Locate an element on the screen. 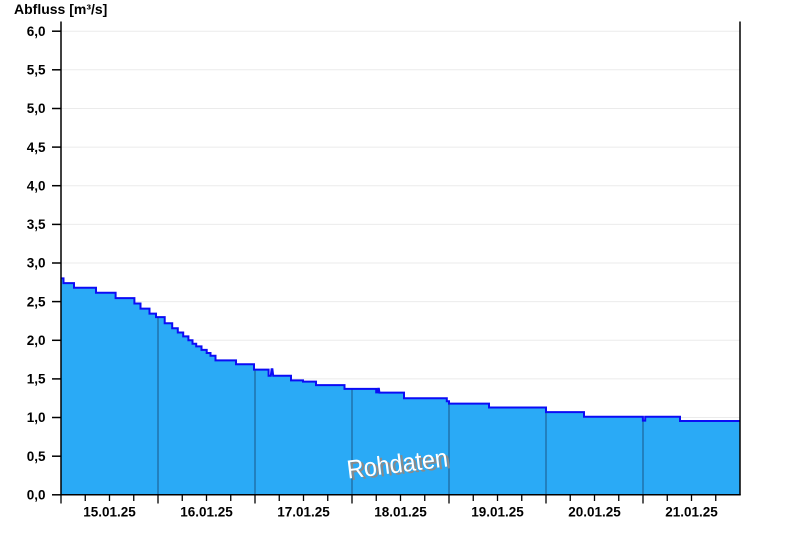 The height and width of the screenshot is (550, 800). svg-text: 20.01.25 is located at coordinates (594, 511).